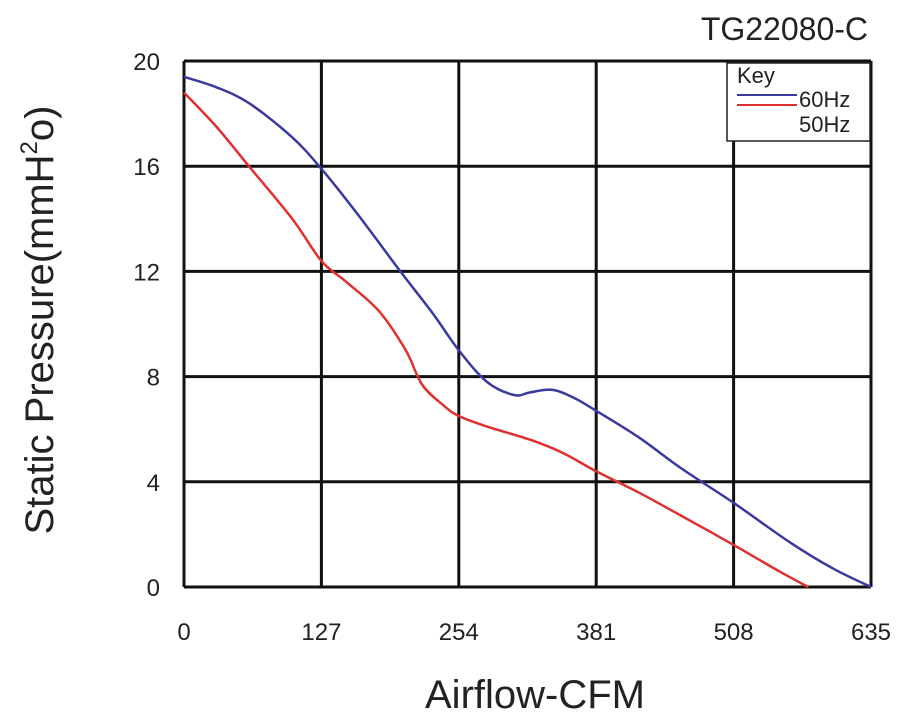 The width and height of the screenshot is (913, 726). I want to click on y-tick-label: 12, so click(146, 272).